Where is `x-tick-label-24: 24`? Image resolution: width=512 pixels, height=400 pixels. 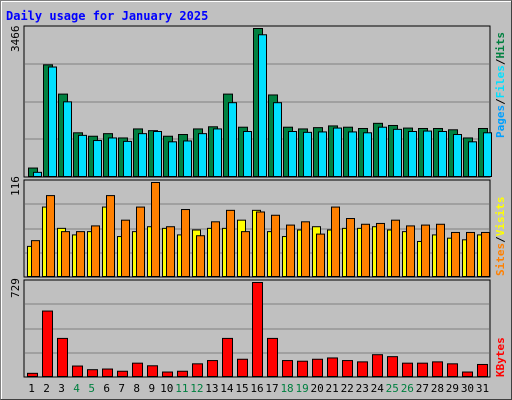
x-tick-label-24: 24 is located at coordinates (378, 388).